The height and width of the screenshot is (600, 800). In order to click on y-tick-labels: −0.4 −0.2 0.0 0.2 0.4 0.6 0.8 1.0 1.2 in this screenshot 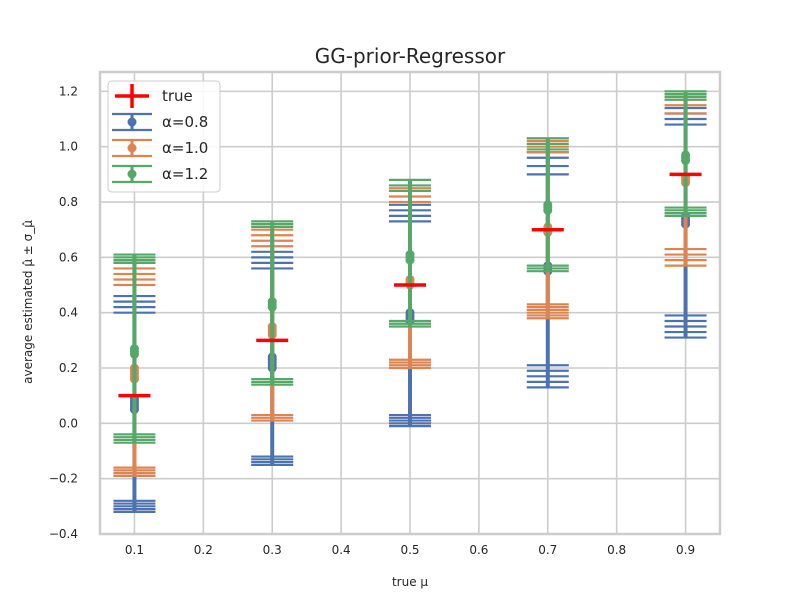, I will do `click(63, 312)`.